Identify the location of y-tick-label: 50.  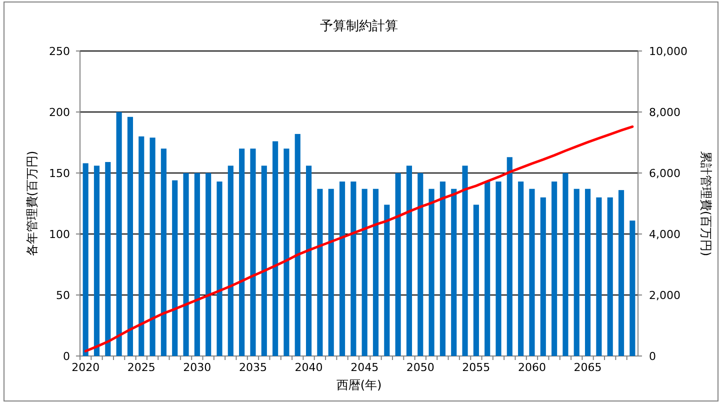
(63, 295).